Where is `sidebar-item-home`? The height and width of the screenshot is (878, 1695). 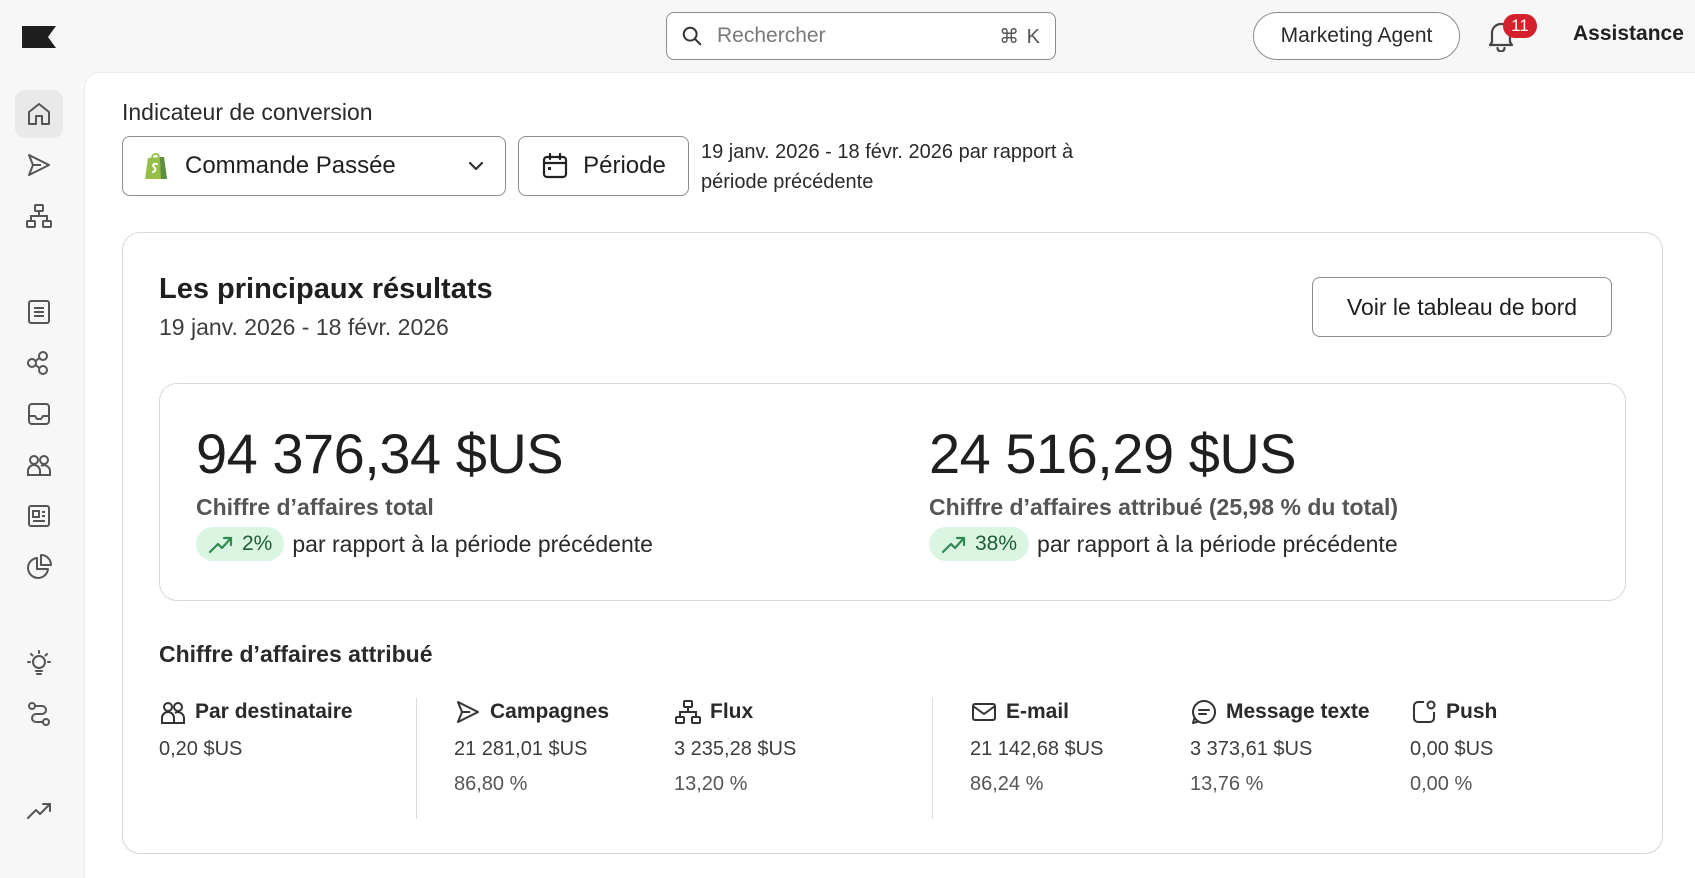 sidebar-item-home is located at coordinates (39, 114).